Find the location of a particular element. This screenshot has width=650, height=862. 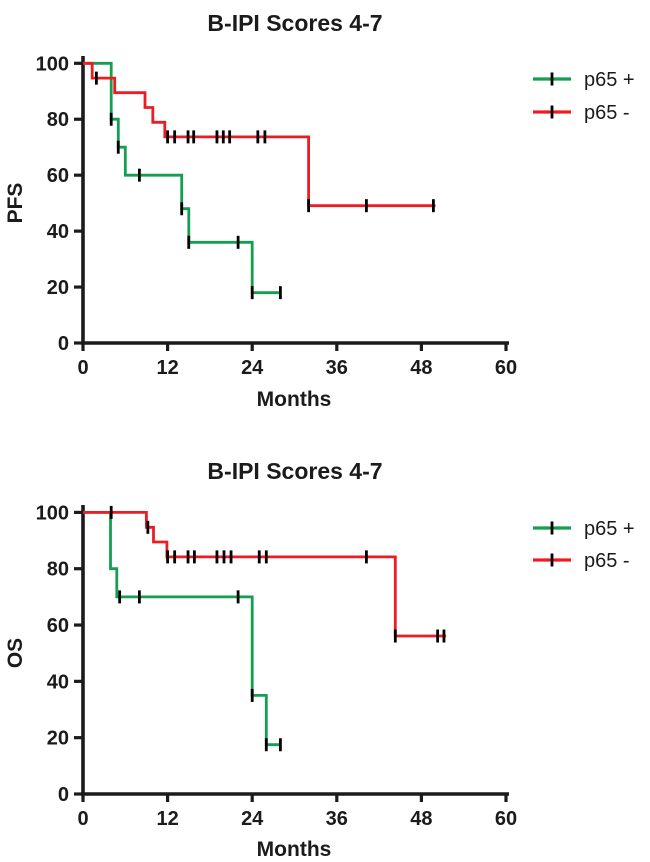

pfs-legend: p65 + p65 - is located at coordinates (584, 96).